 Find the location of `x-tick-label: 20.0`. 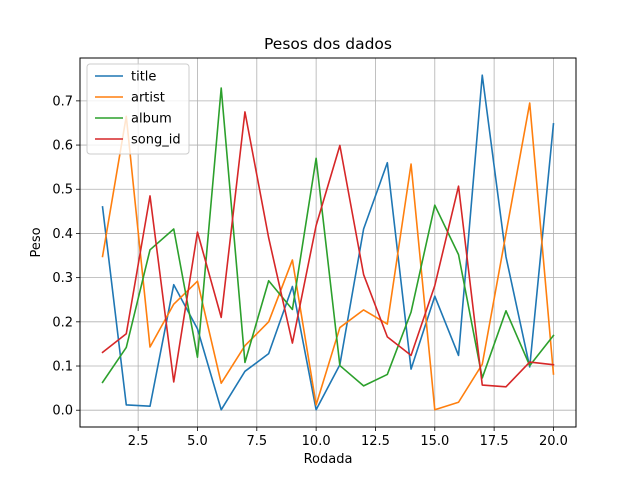

x-tick-label: 20.0 is located at coordinates (553, 441).